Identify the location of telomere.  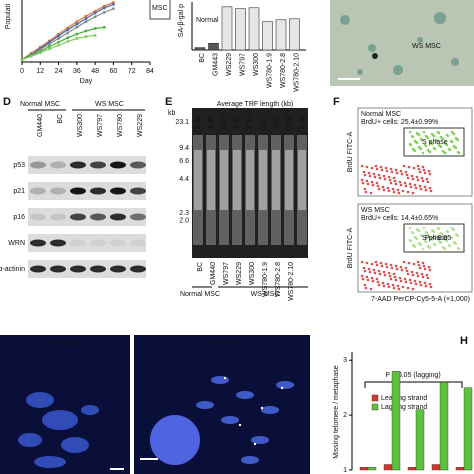
(225, 378).